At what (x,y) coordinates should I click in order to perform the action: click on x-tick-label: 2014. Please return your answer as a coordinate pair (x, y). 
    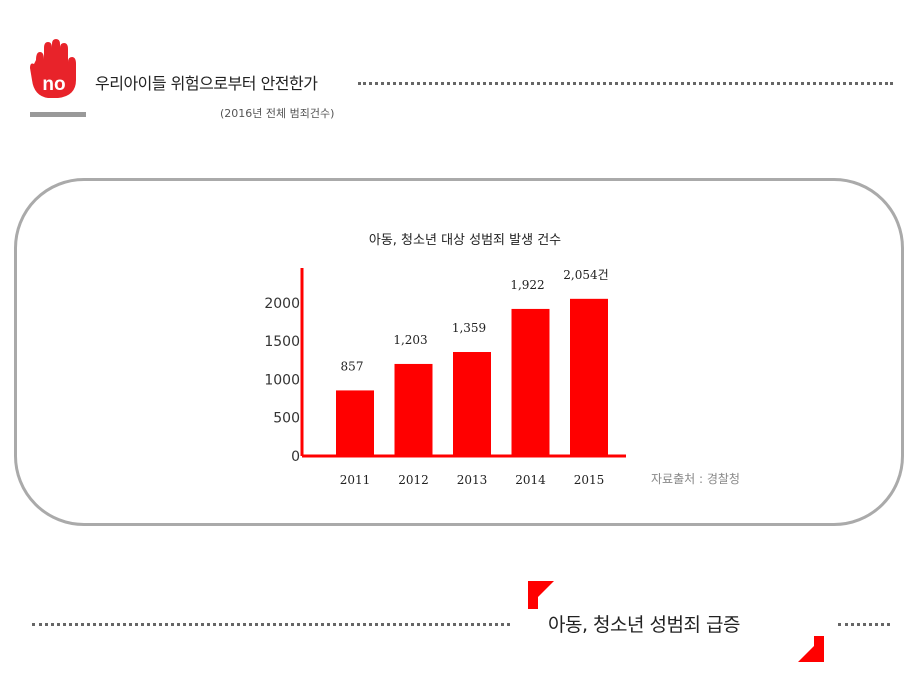
    Looking at the image, I should click on (530, 480).